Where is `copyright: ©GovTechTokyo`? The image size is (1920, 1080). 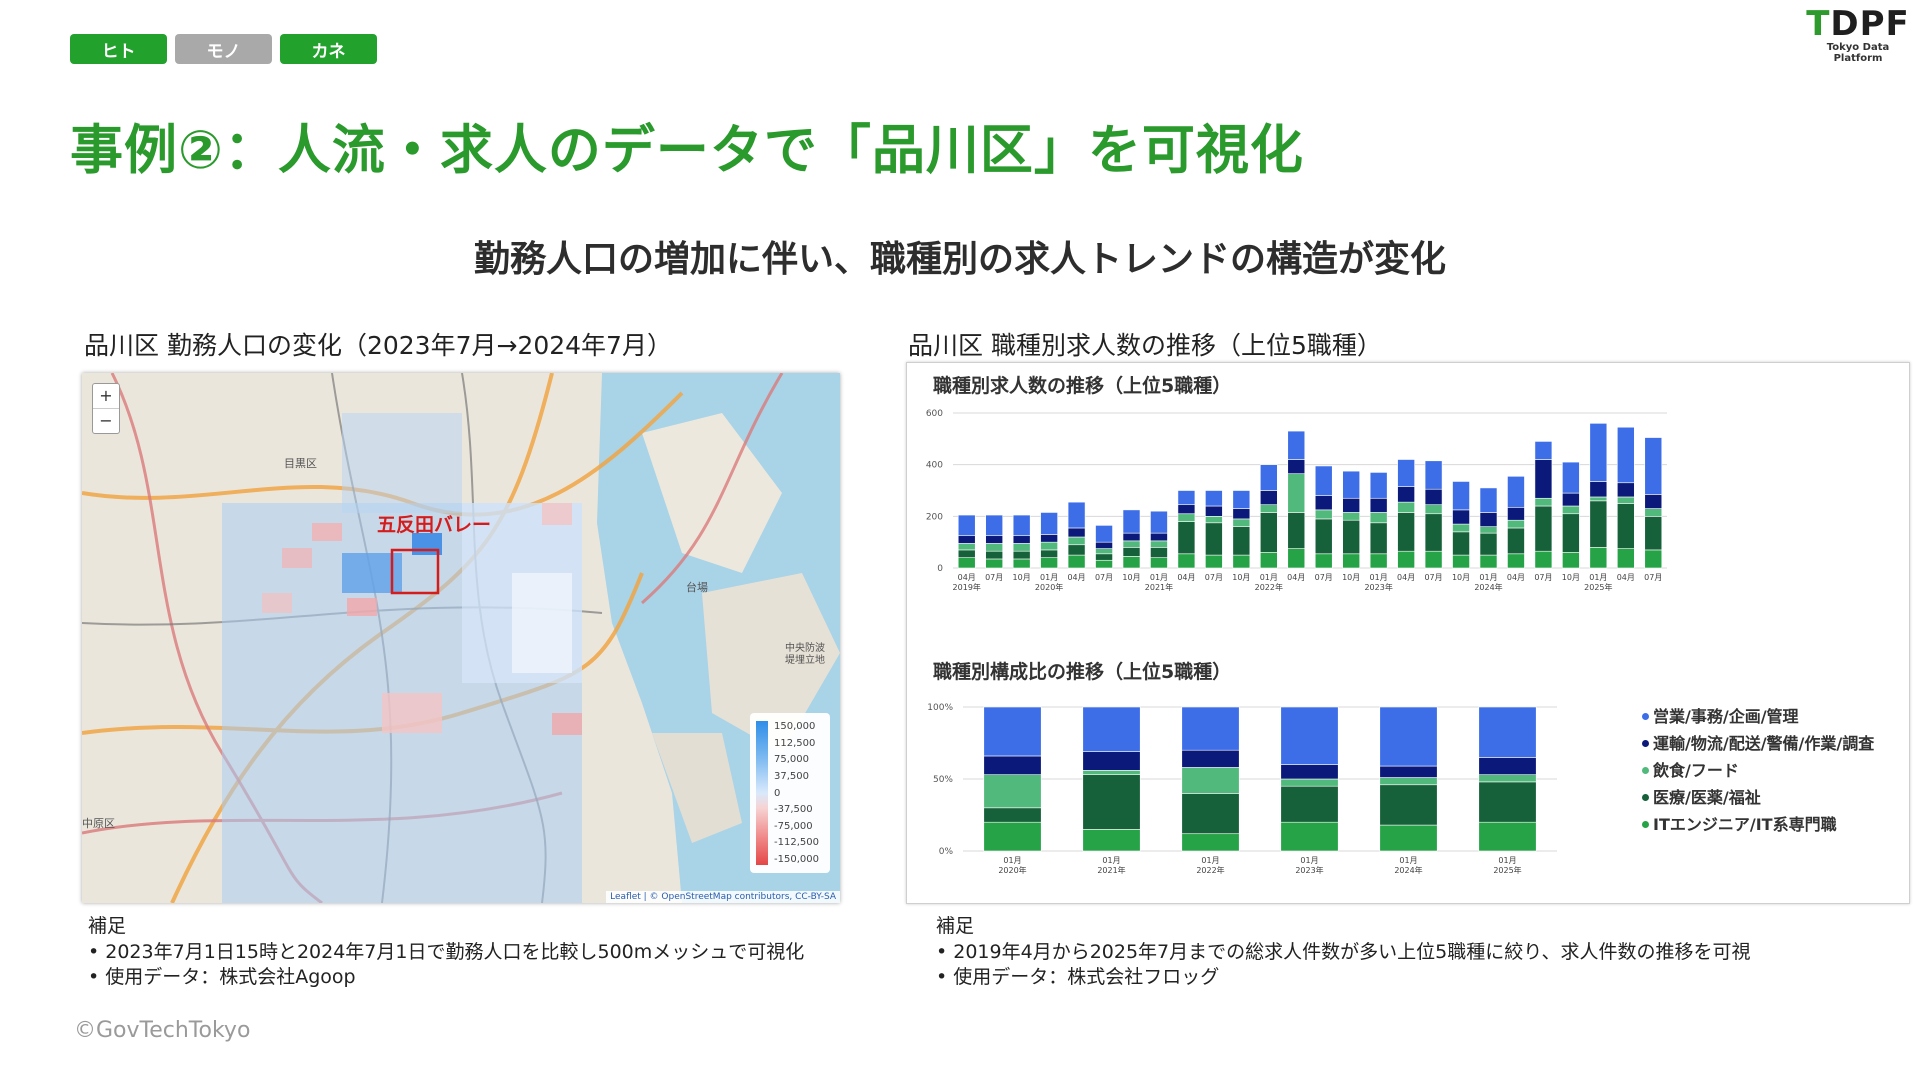 copyright: ©GovTechTokyo is located at coordinates (162, 1030).